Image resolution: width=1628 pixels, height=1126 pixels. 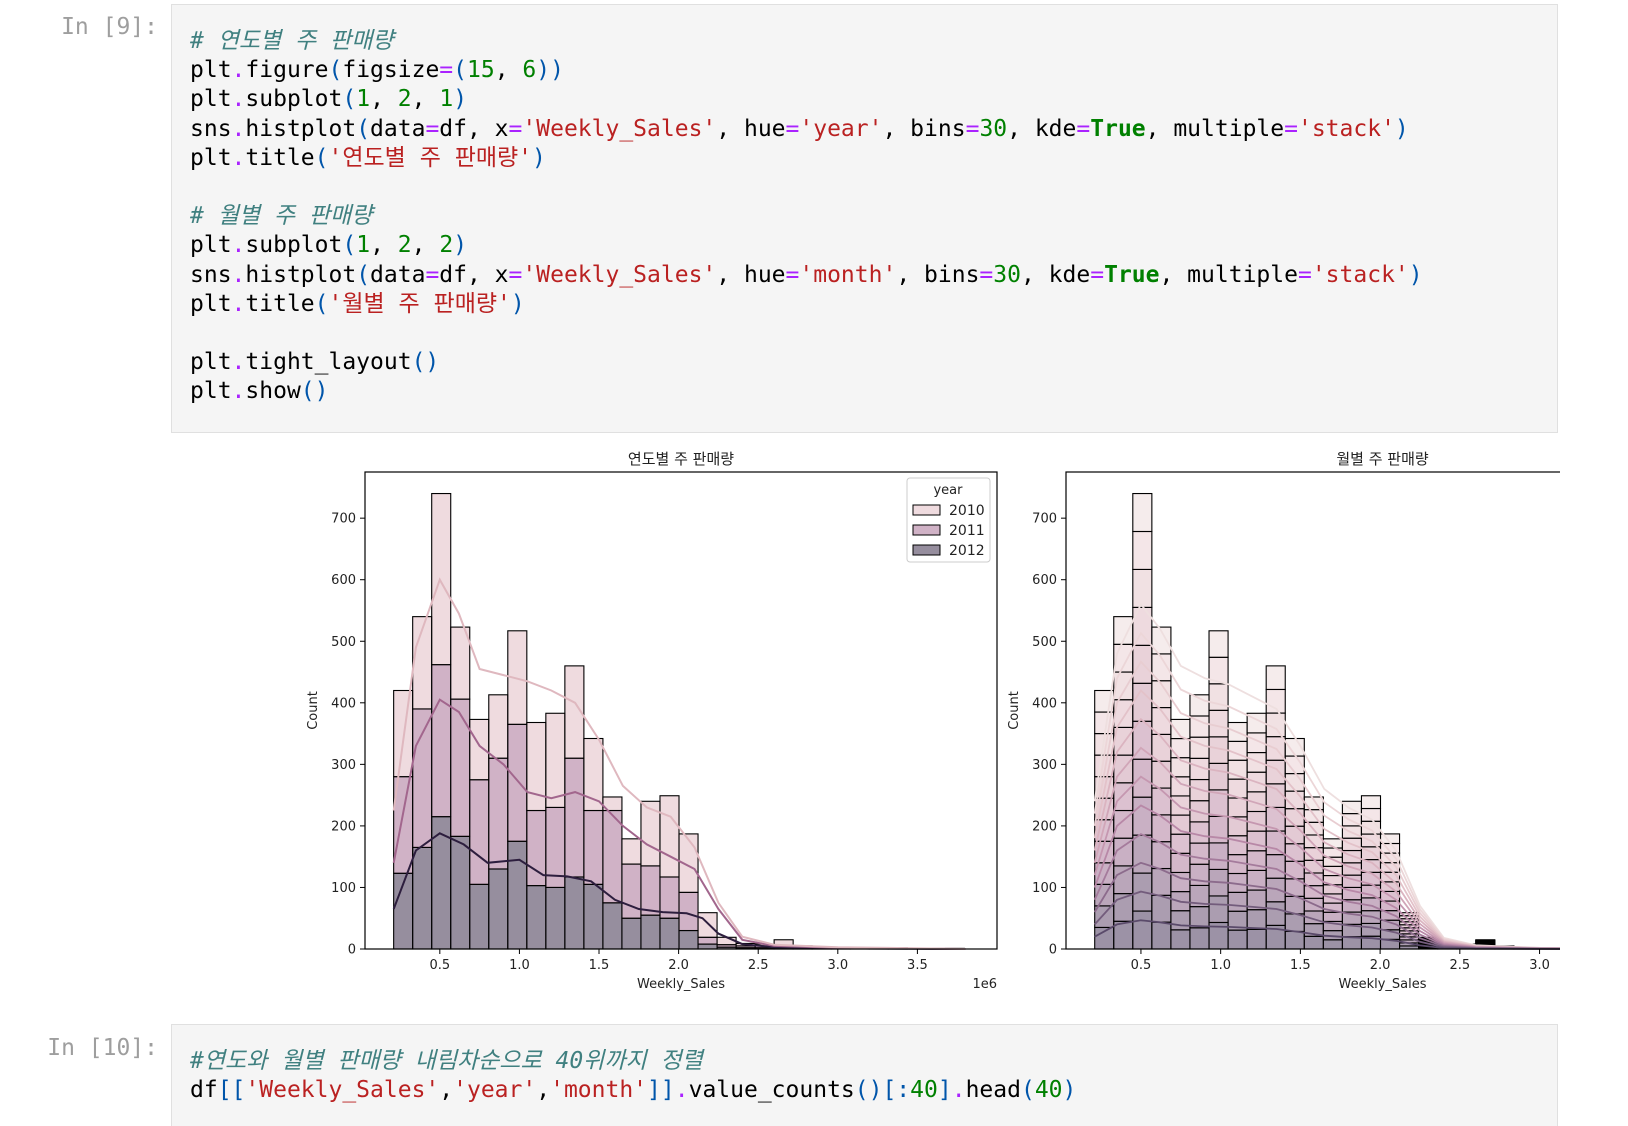 I want to click on code-token: 6, so click(x=529, y=70).